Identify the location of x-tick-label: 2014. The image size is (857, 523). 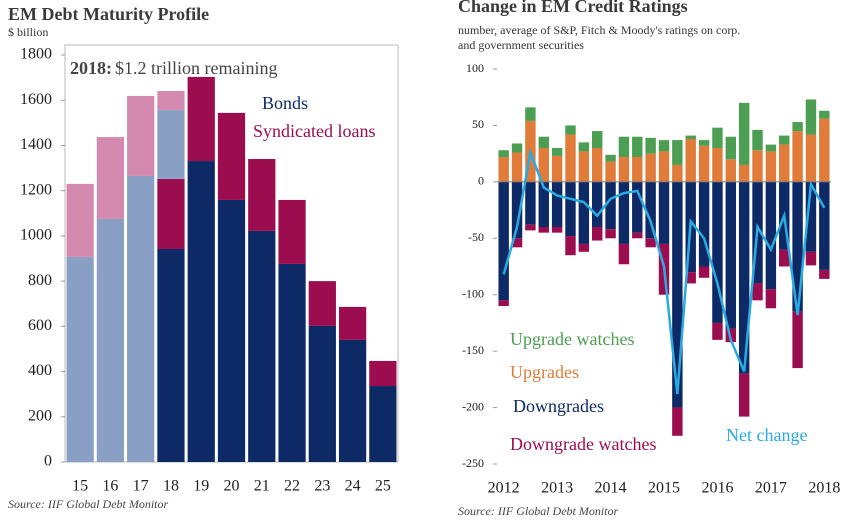
(611, 488).